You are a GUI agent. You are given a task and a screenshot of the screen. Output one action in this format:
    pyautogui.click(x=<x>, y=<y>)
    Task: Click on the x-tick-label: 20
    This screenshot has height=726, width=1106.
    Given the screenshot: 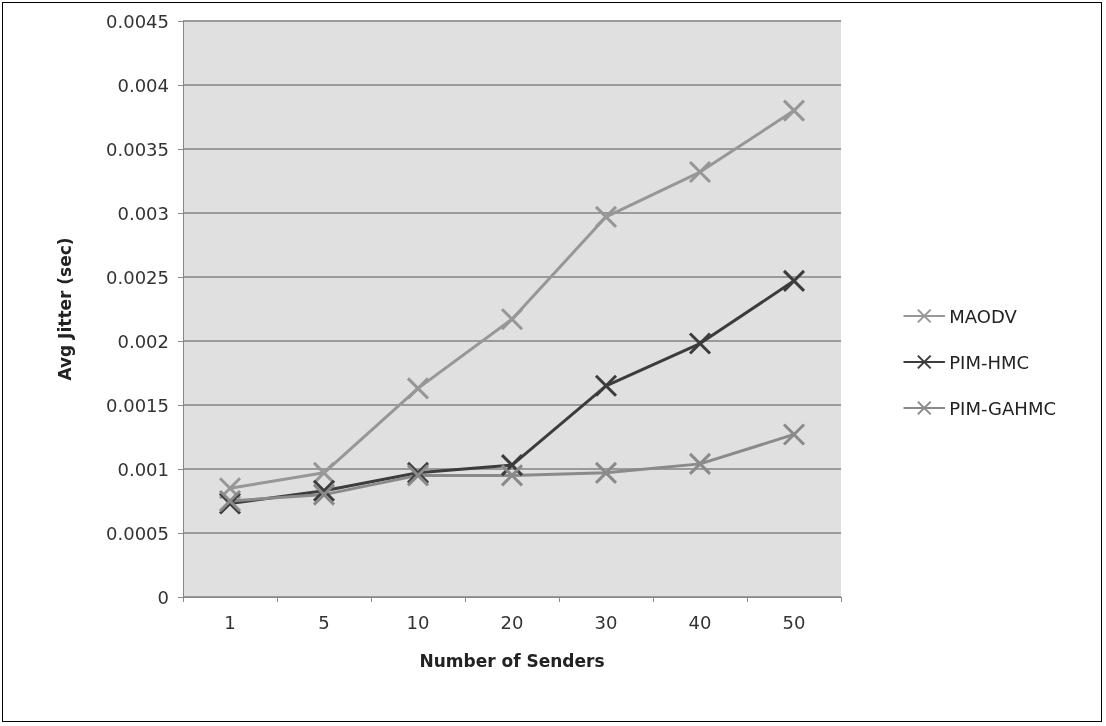 What is the action you would take?
    pyautogui.click(x=512, y=622)
    